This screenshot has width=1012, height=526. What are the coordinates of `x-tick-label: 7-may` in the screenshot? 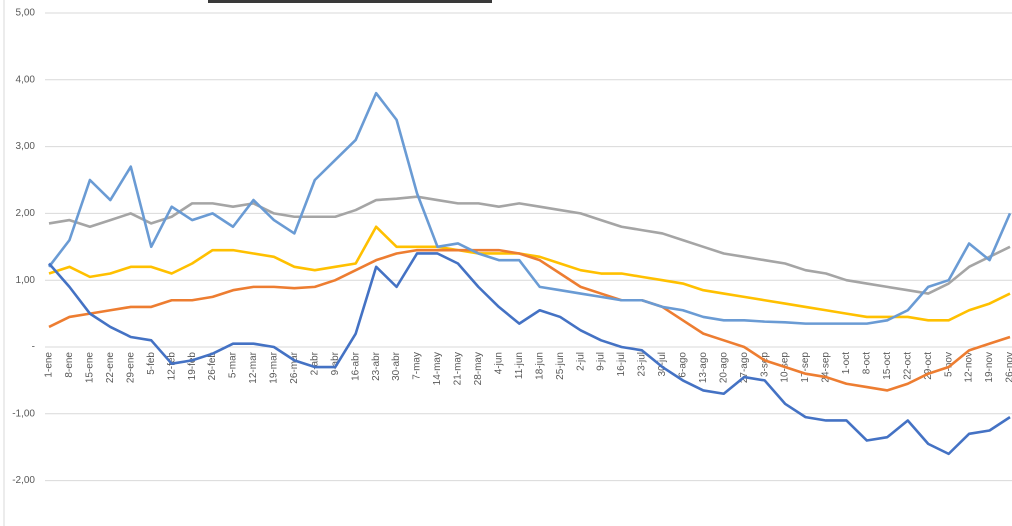 It's located at (417, 366).